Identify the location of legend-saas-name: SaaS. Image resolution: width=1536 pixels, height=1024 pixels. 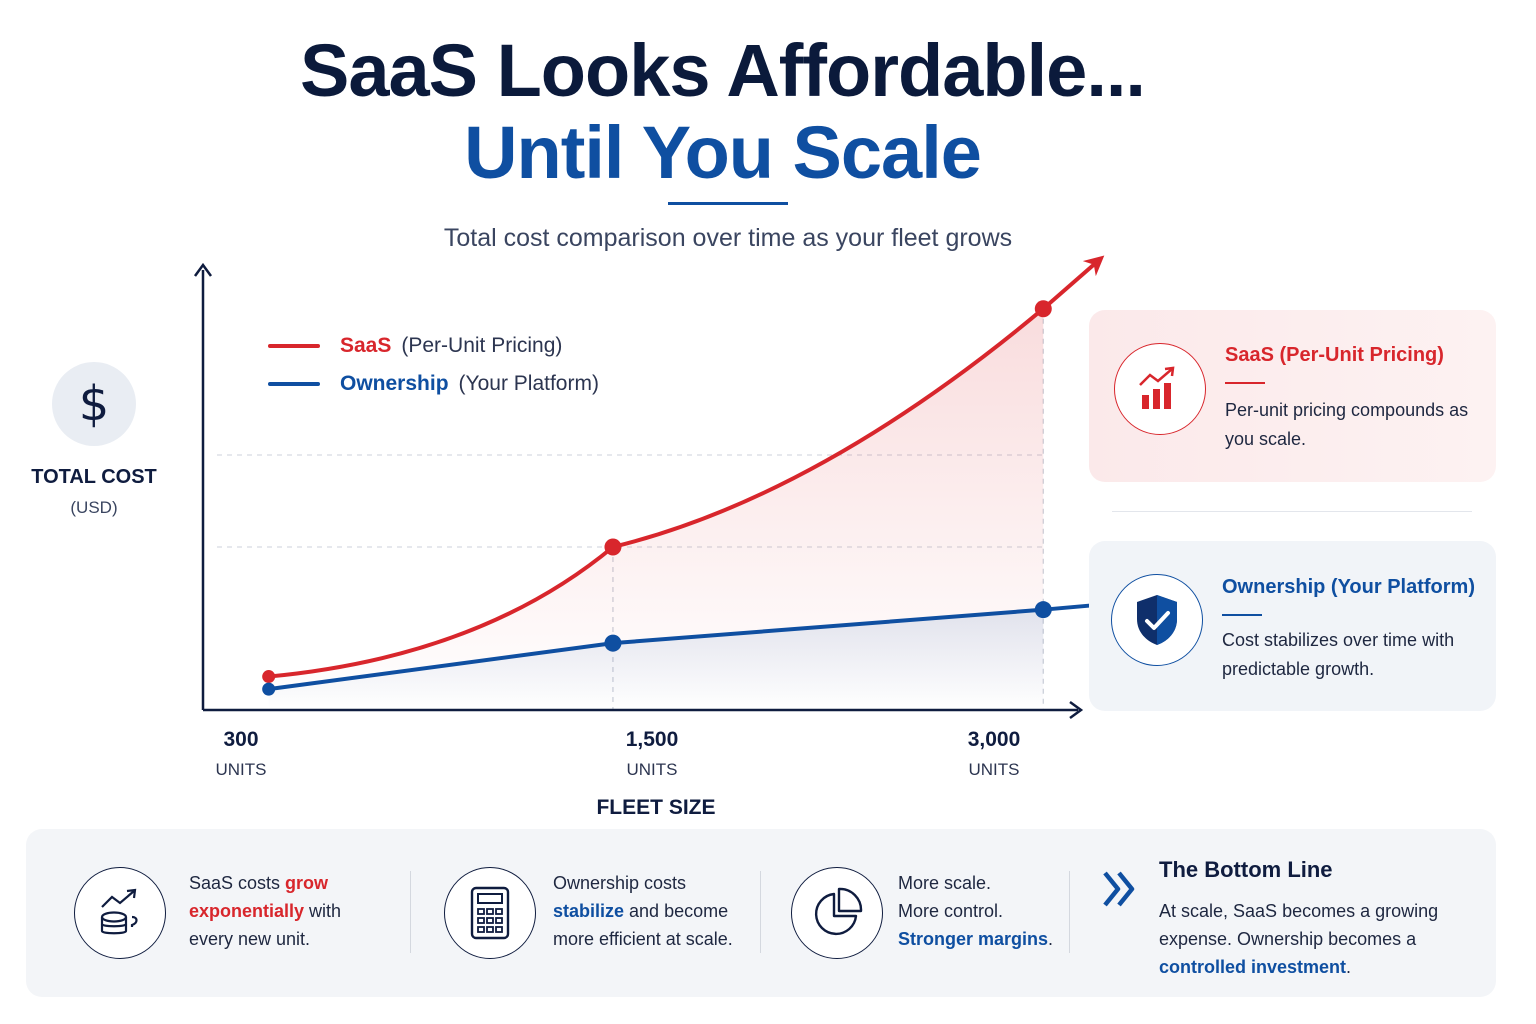
(366, 345).